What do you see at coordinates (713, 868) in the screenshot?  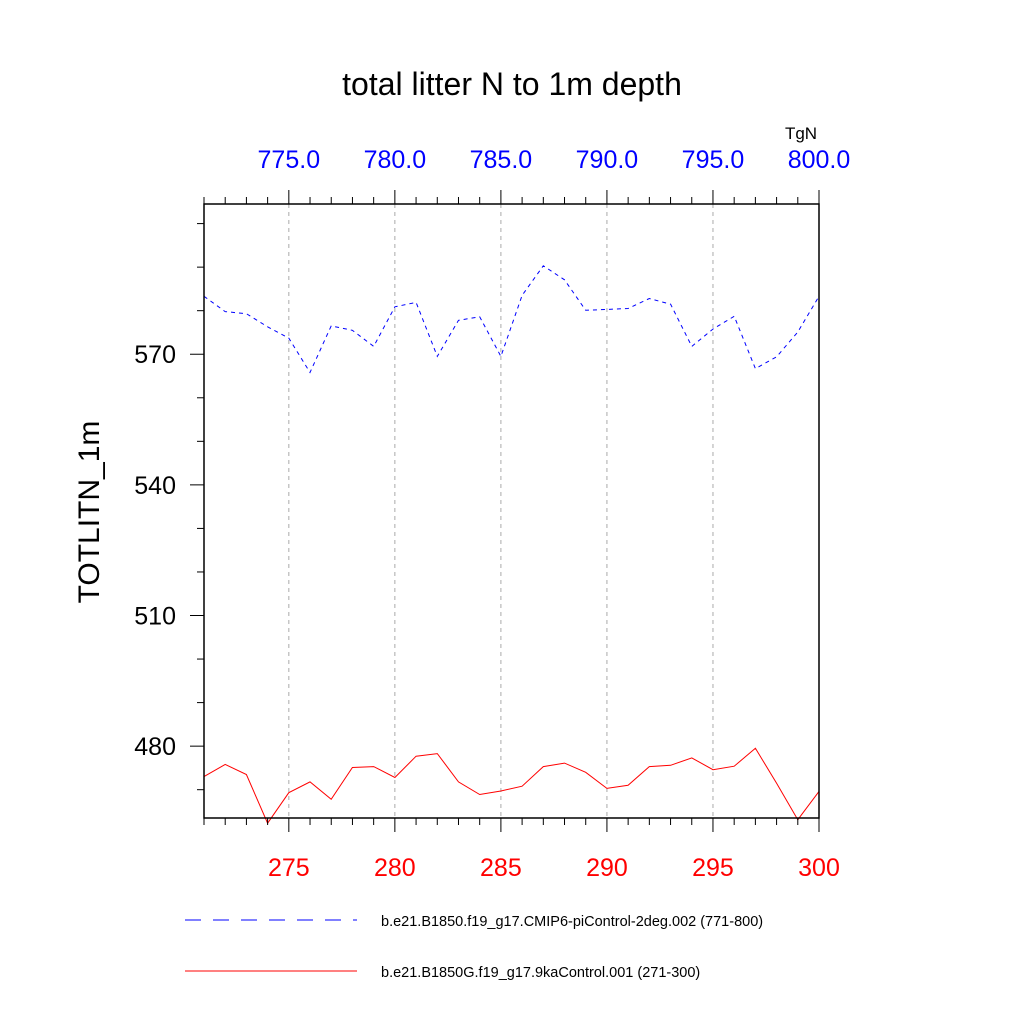 I see `bottom-tick-label-295: 295` at bounding box center [713, 868].